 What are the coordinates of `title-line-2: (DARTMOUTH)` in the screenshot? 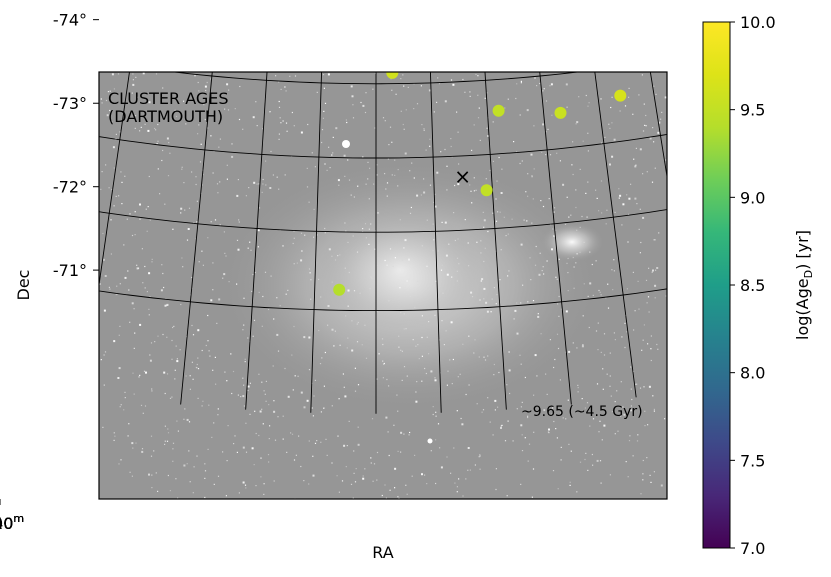 It's located at (165, 116).